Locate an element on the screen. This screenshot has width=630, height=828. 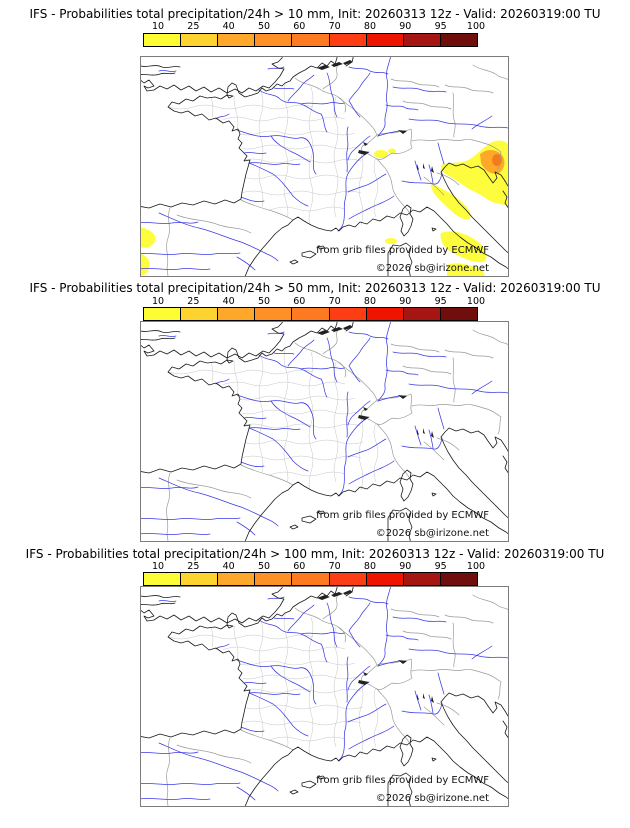
precip-probability-areas is located at coordinates (324, 208).